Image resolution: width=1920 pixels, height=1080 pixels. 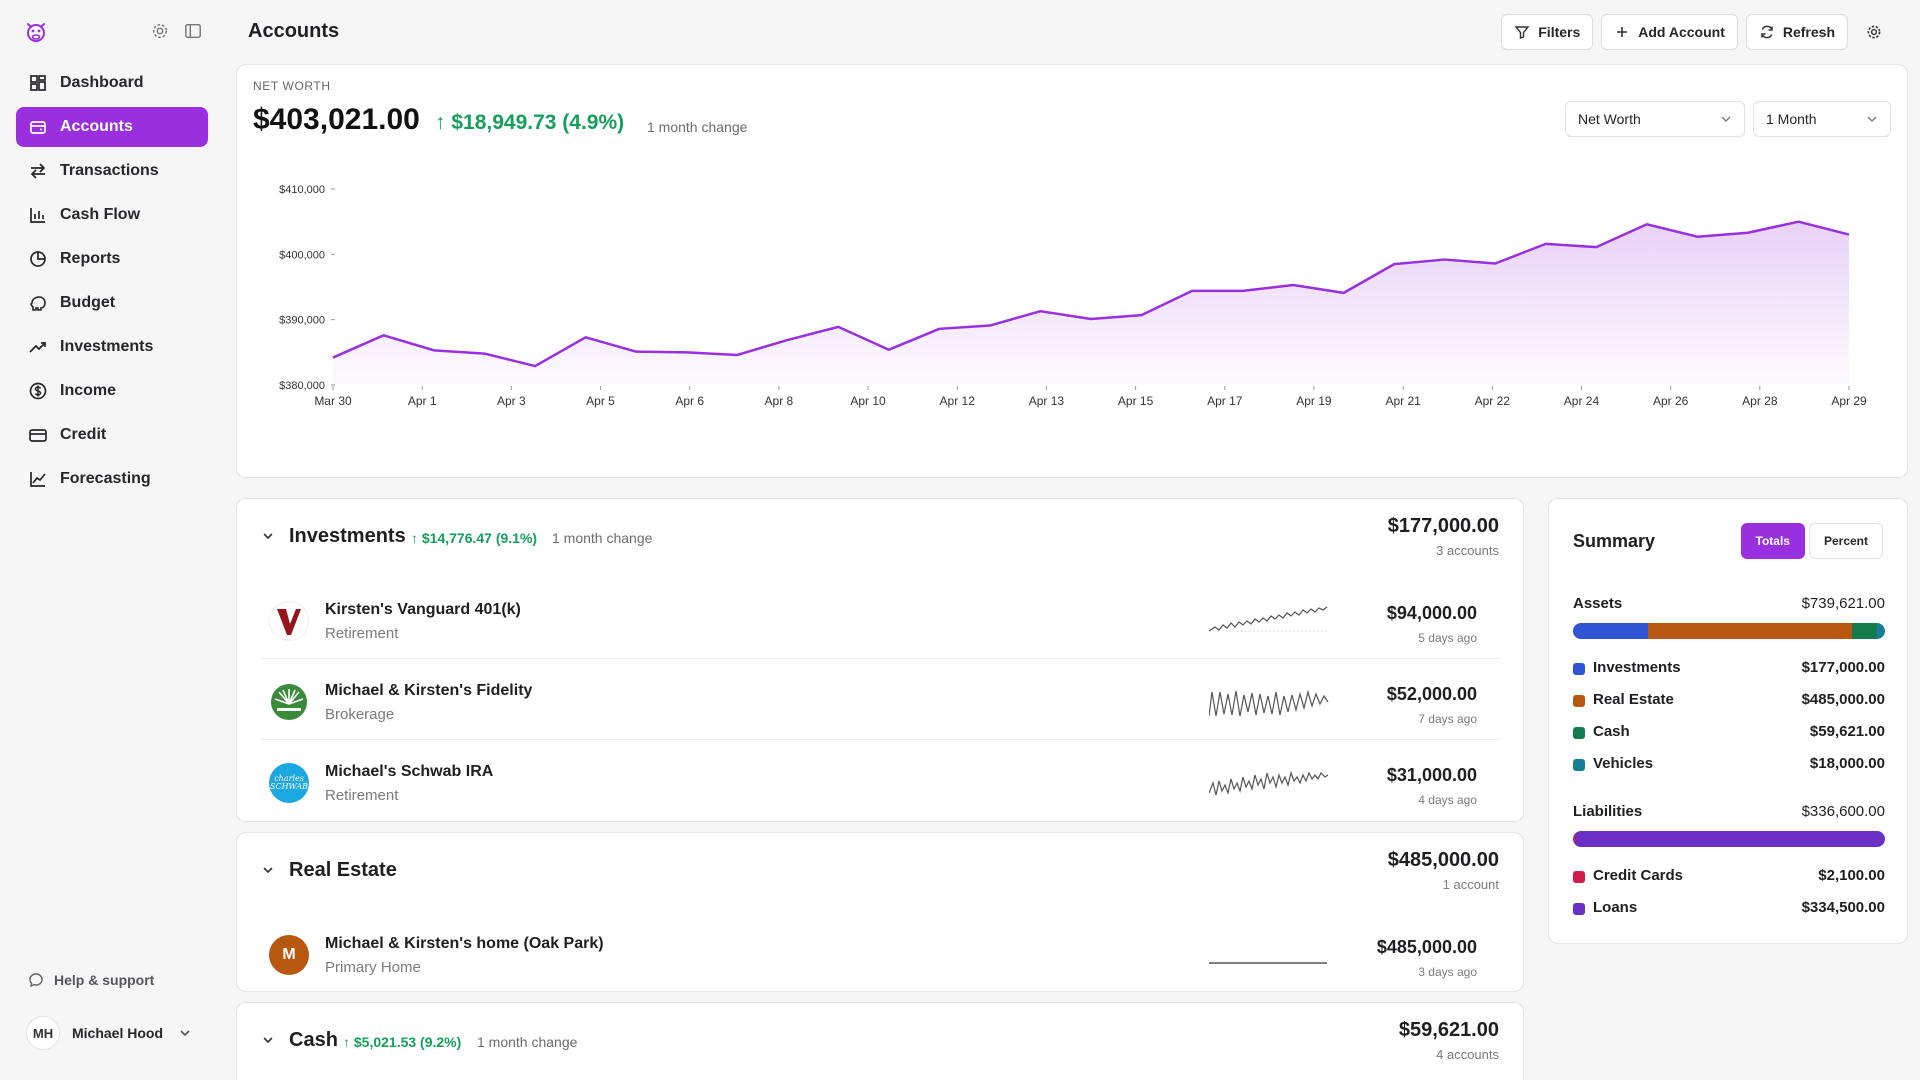 I want to click on account-name: Michael's Schwab IRA, so click(x=409, y=771).